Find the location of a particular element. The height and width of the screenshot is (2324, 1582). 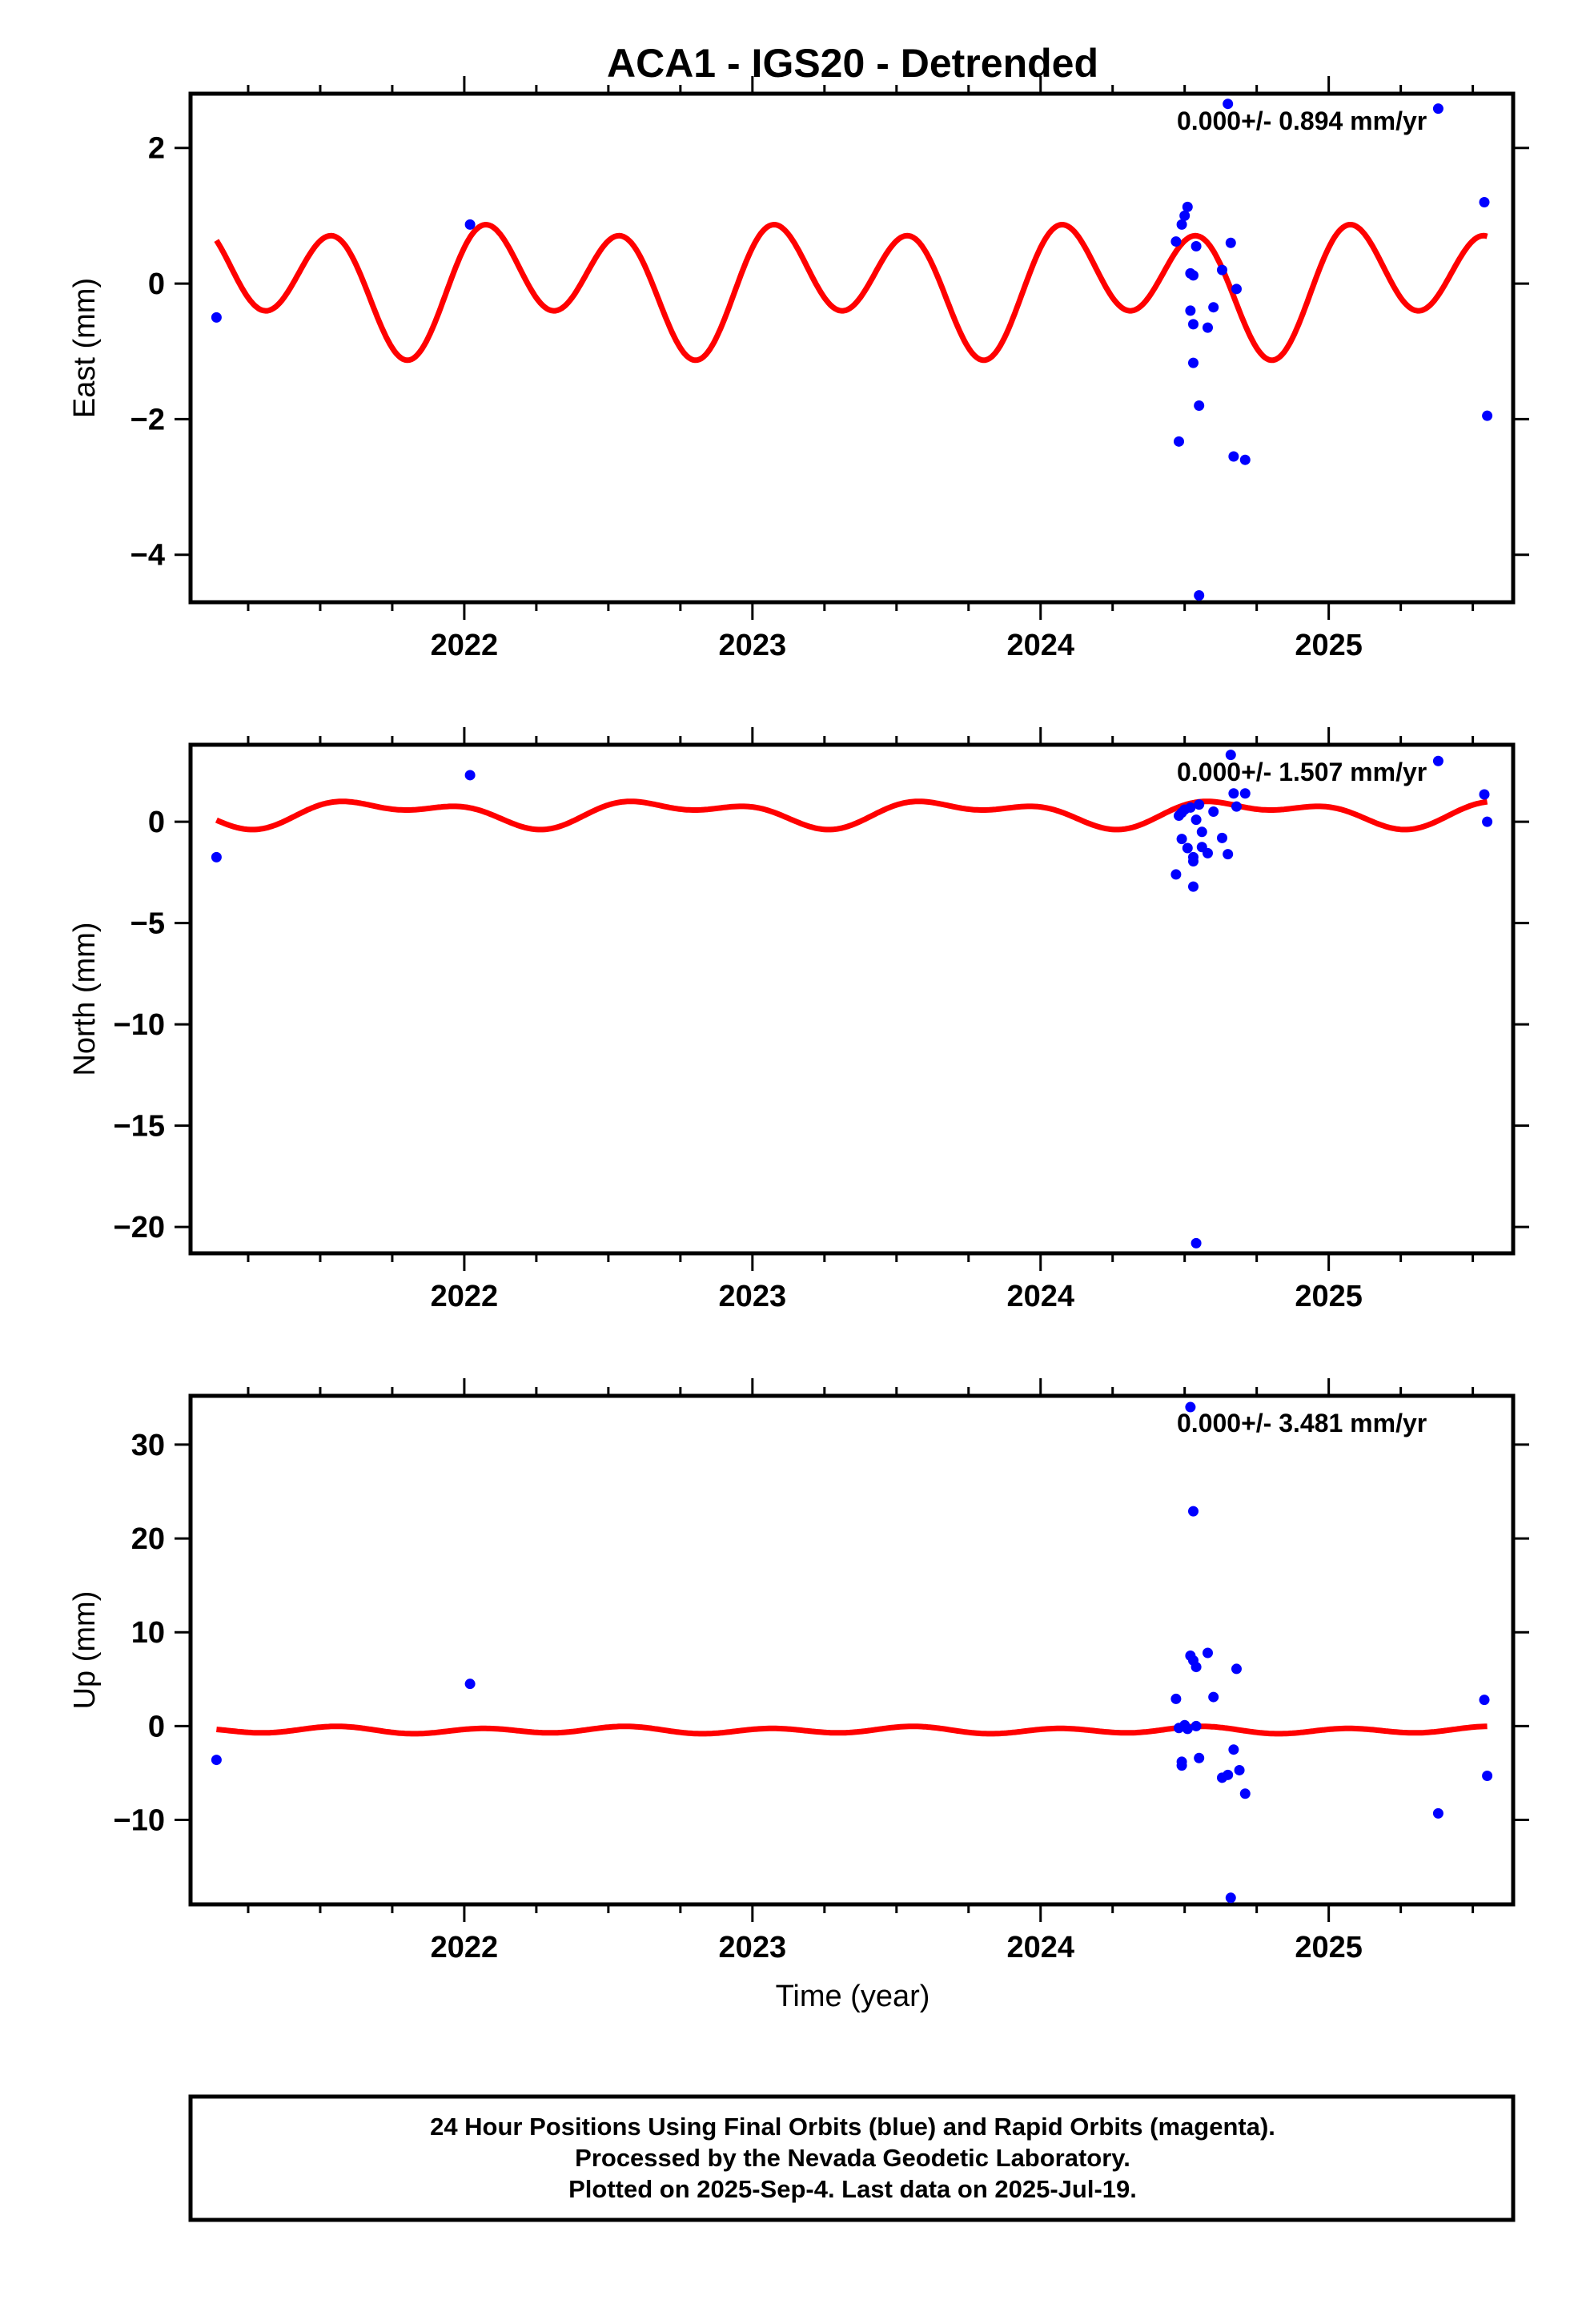

y-tick-label: 2 is located at coordinates (156, 149).